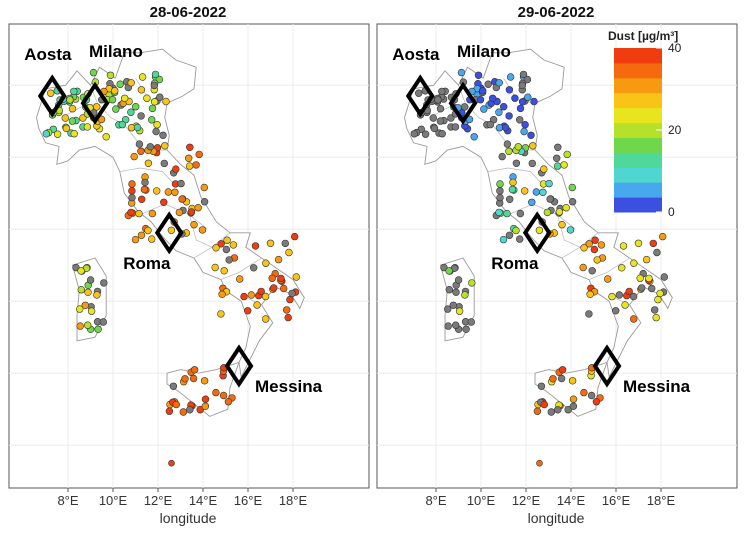 The height and width of the screenshot is (540, 754). I want to click on panel-title: 28-06-2022, so click(188, 12).